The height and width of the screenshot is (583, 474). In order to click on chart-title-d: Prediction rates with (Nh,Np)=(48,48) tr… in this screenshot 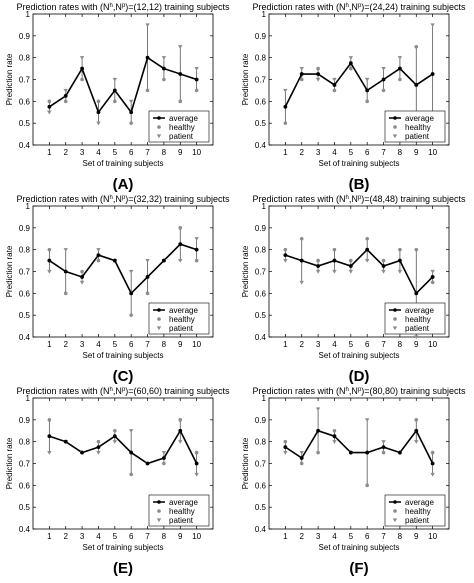, I will do `click(359, 199)`.